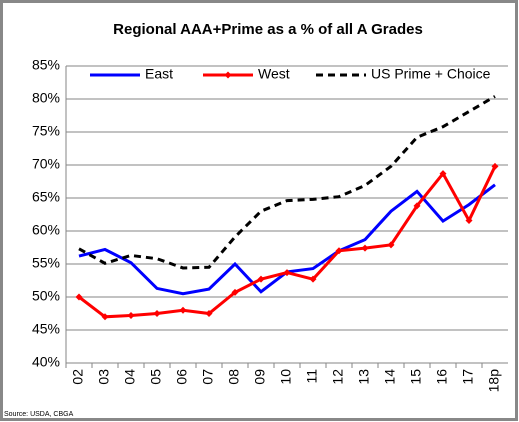  I want to click on x-tick-label: 13, so click(364, 377).